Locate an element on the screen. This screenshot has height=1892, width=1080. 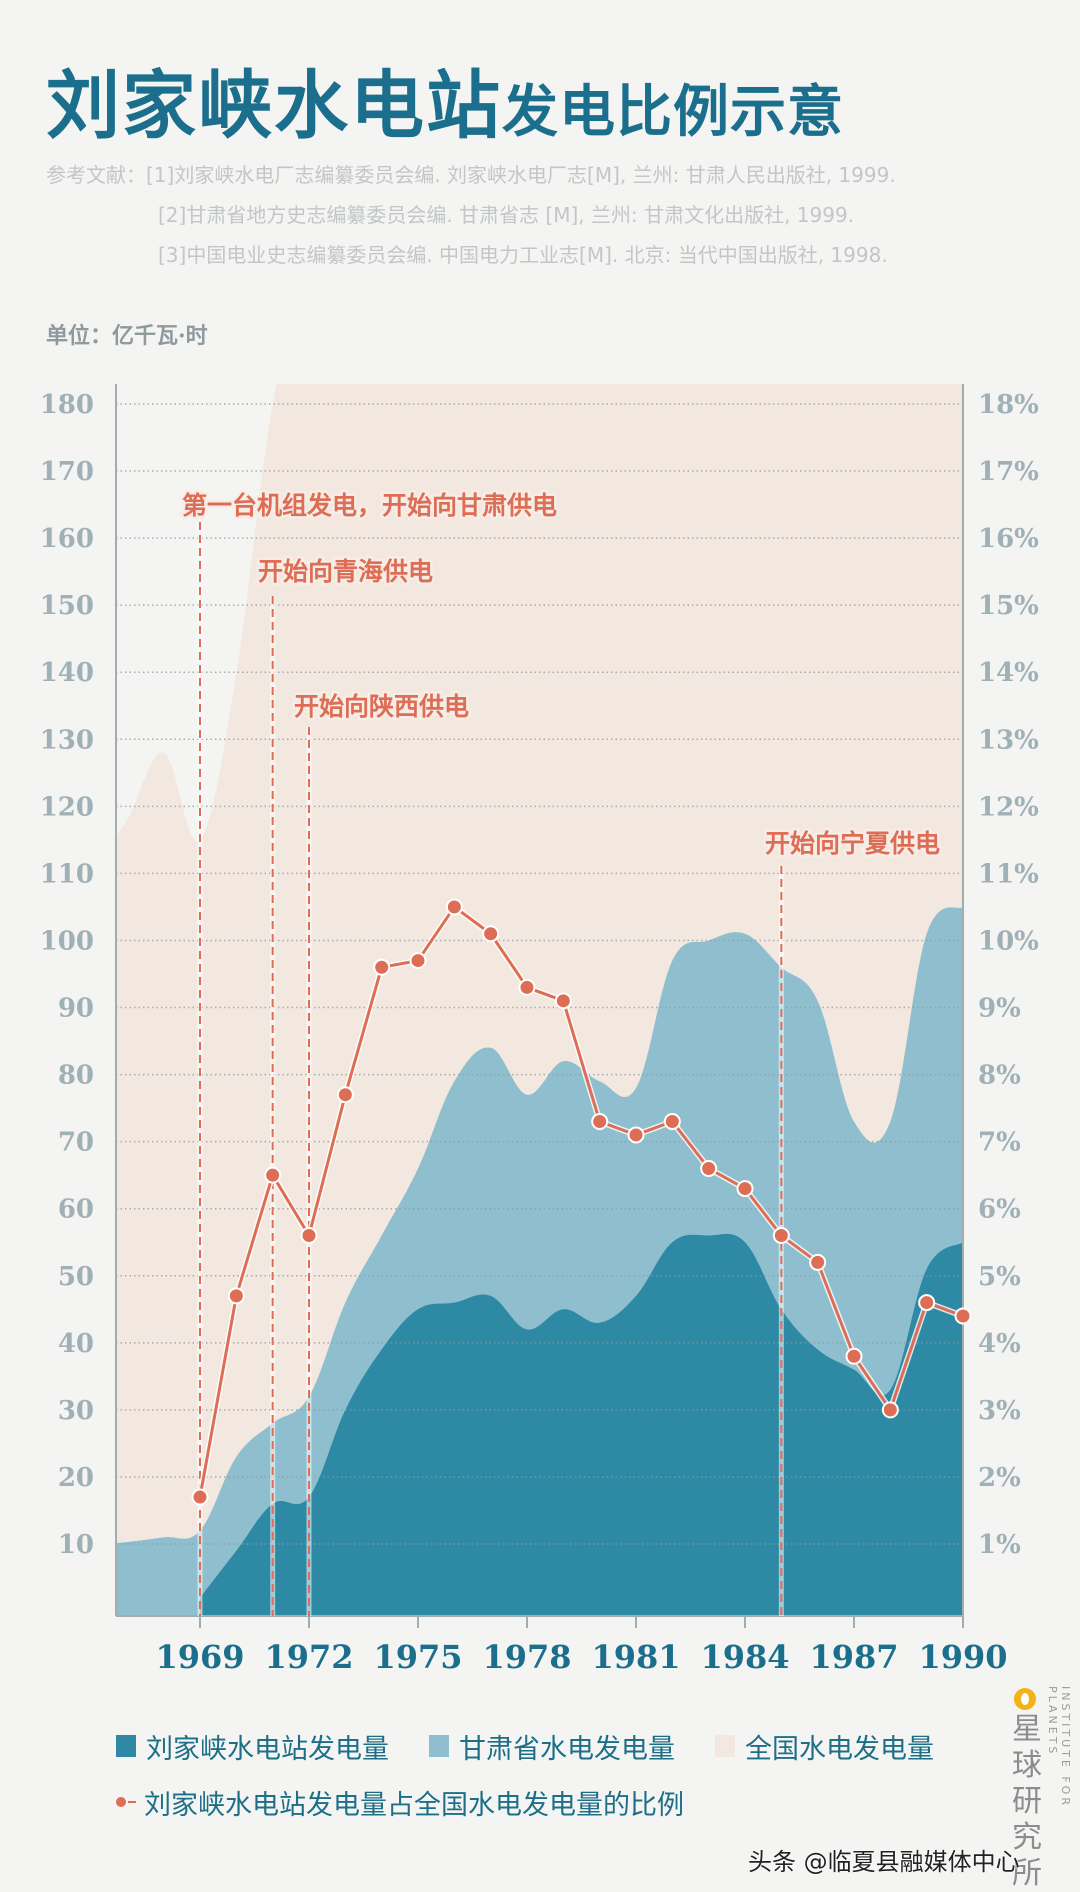
y-tick-label: 30 is located at coordinates (76, 1411).